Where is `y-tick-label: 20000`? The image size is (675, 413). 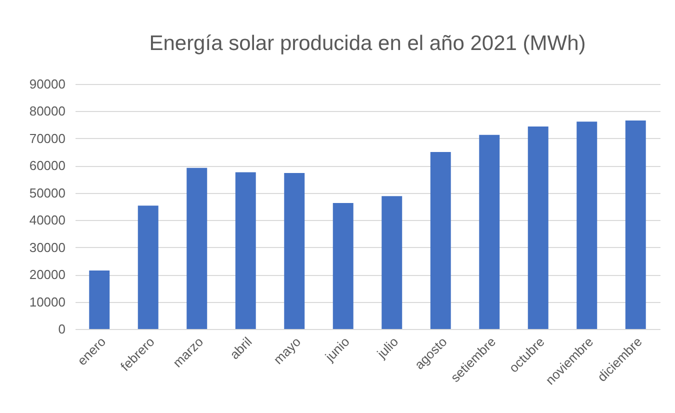
y-tick-label: 20000 is located at coordinates (47, 274).